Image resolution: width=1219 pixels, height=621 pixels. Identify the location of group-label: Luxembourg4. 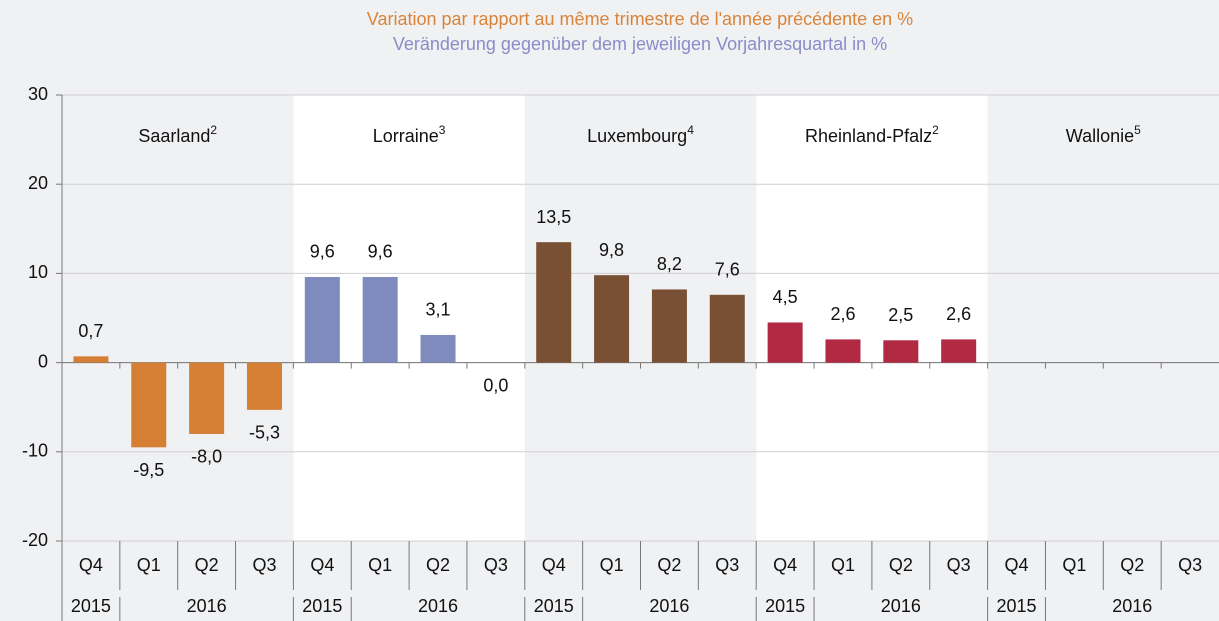
(640, 134).